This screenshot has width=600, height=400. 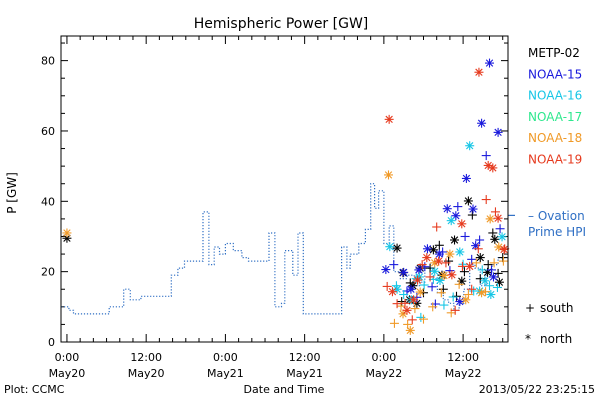 I want to click on legend-entry-noaa-15: NOAA-15, so click(x=555, y=74).